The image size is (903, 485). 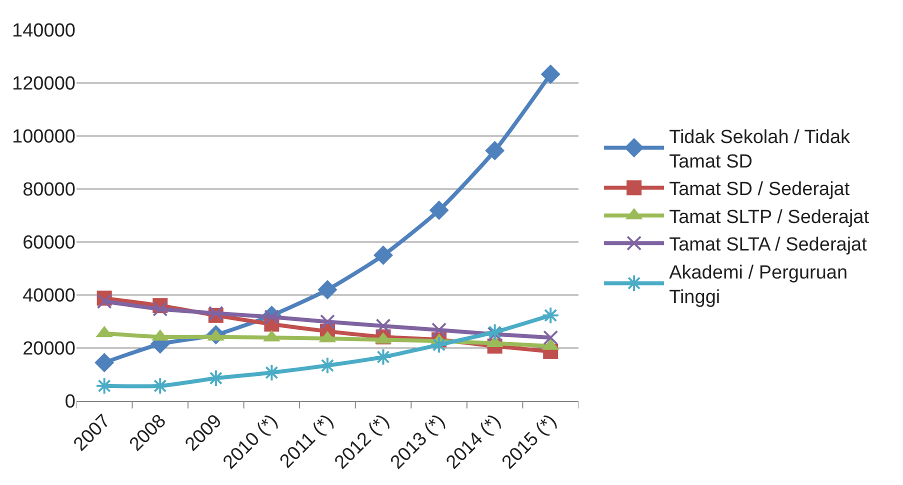 What do you see at coordinates (758, 285) in the screenshot?
I see `legend-label: Akademi / Perguruan Tinggi` at bounding box center [758, 285].